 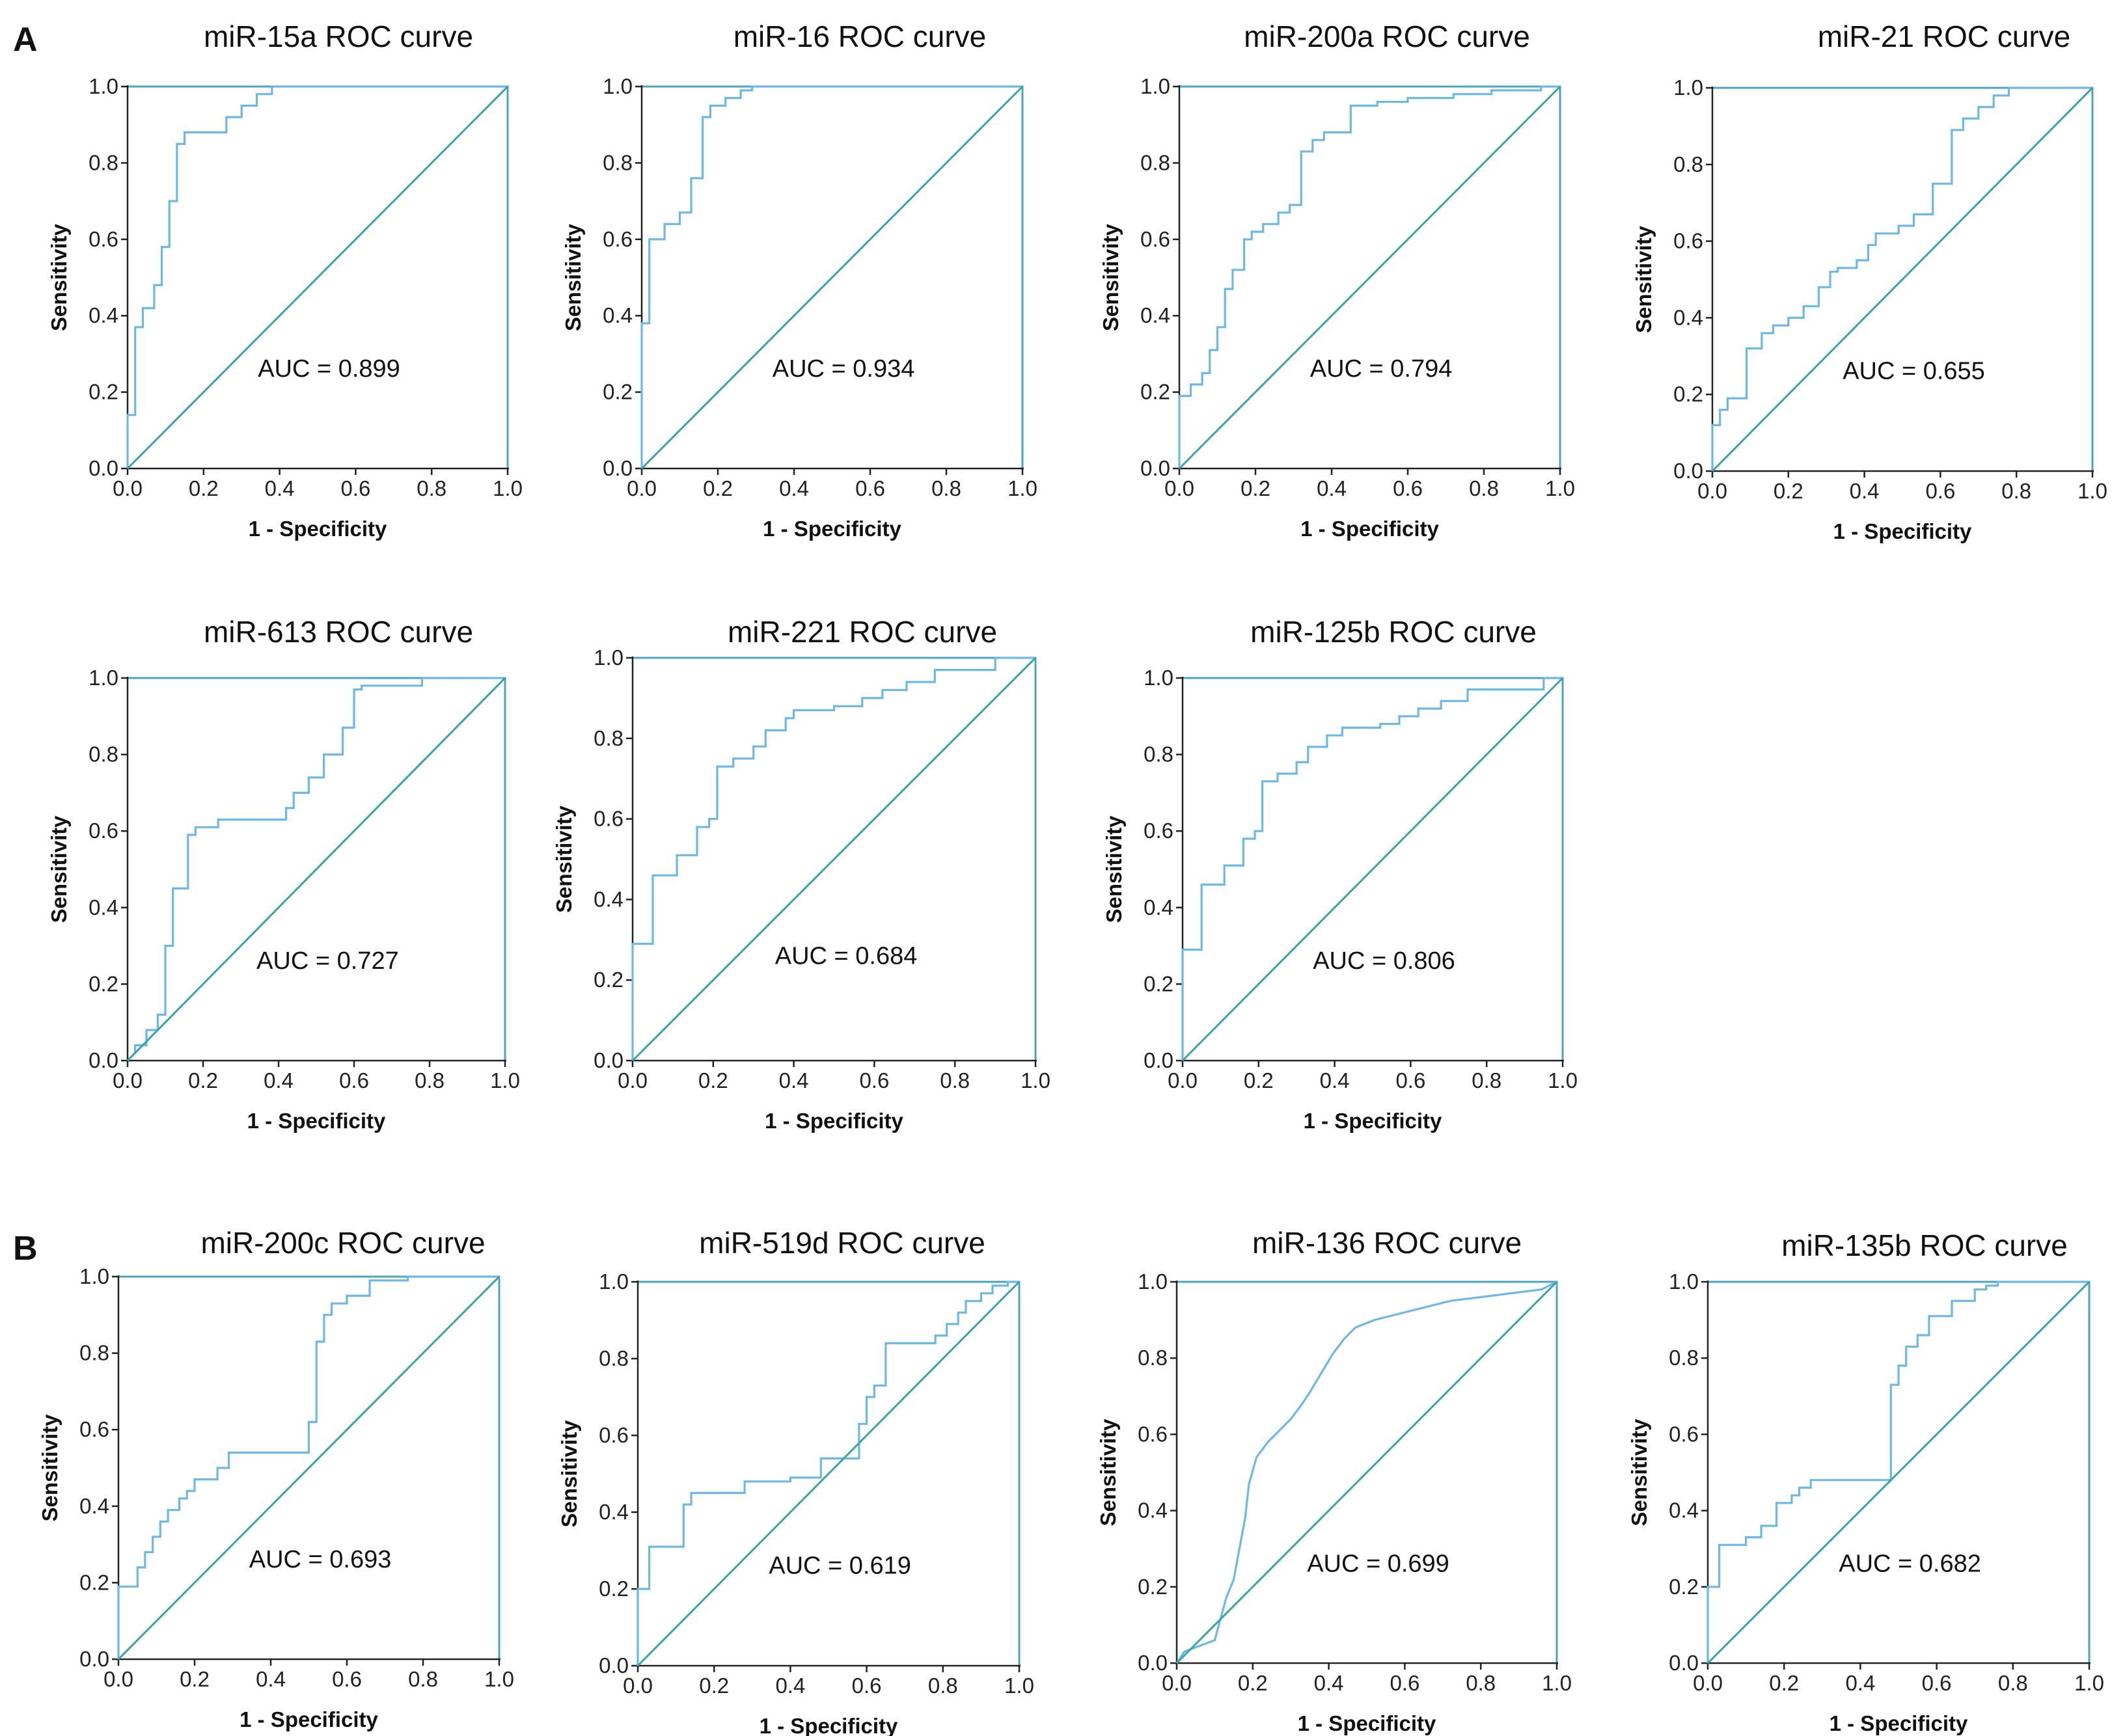 What do you see at coordinates (1384, 961) in the screenshot?
I see `auc-label: AUC = 0.806` at bounding box center [1384, 961].